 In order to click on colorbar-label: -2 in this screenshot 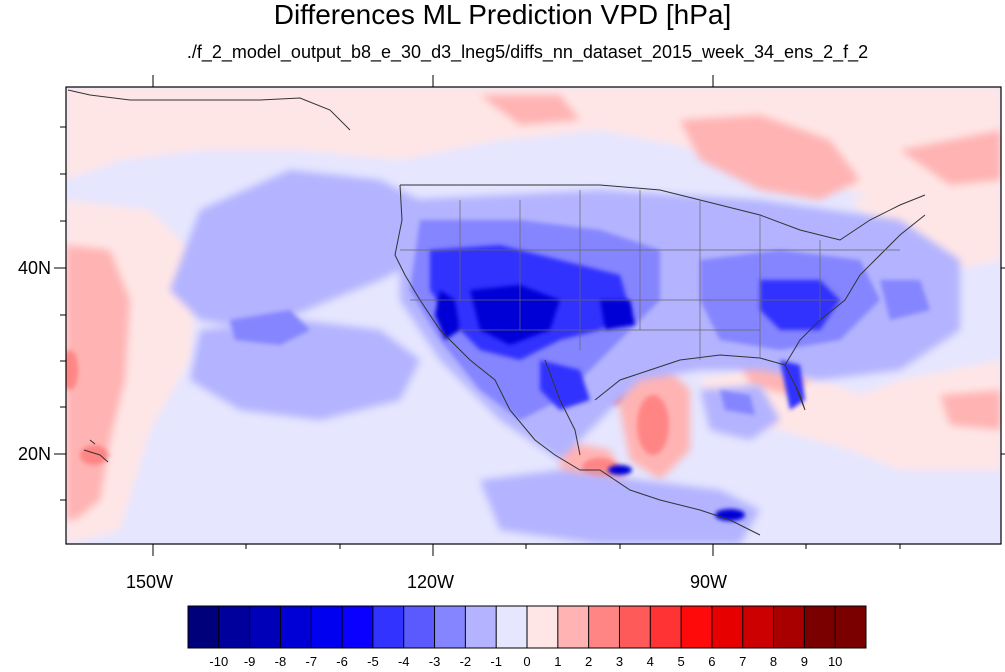, I will do `click(465, 661)`.